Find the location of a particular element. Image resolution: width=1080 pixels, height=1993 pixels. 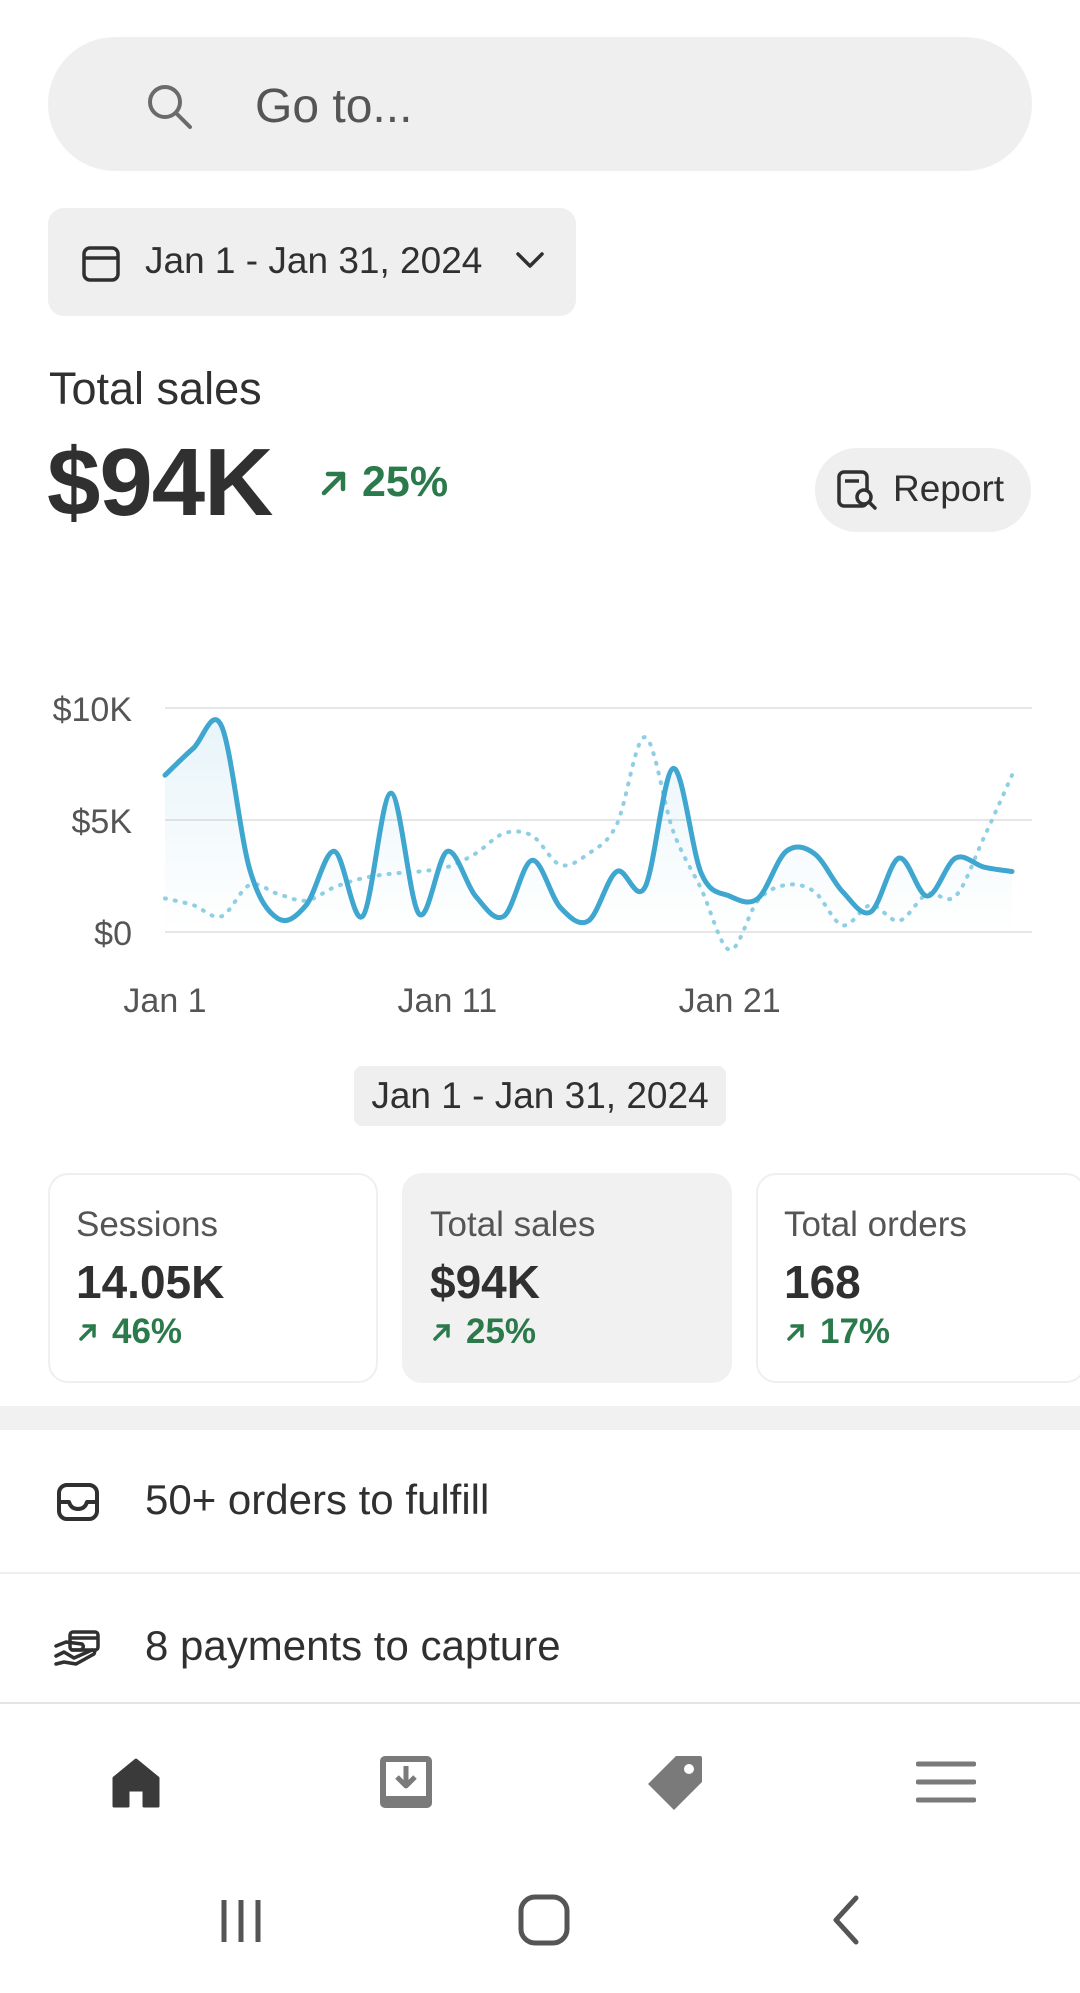

metric-change: 17% is located at coordinates (837, 1332).